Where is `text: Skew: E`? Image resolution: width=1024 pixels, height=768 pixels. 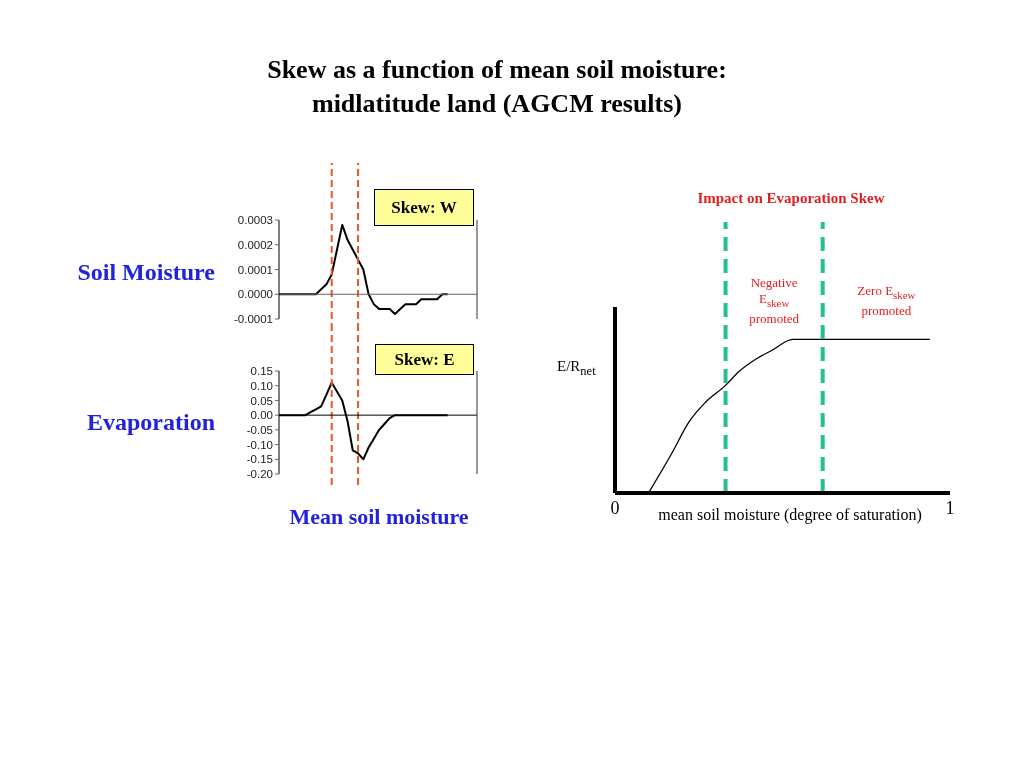 text: Skew: E is located at coordinates (424, 359).